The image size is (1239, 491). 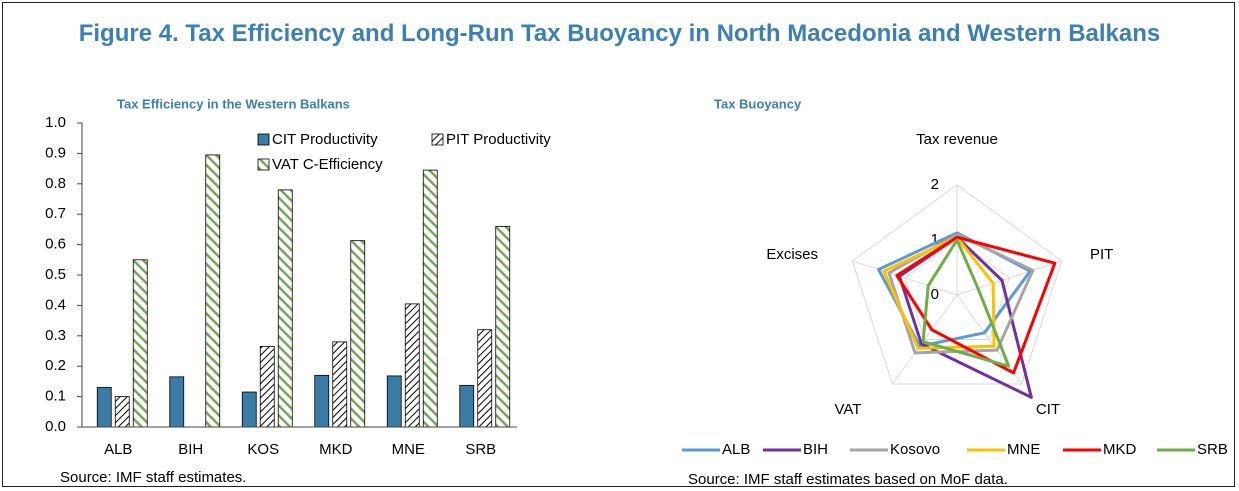 What do you see at coordinates (408, 449) in the screenshot?
I see `x-tick-label: MNE` at bounding box center [408, 449].